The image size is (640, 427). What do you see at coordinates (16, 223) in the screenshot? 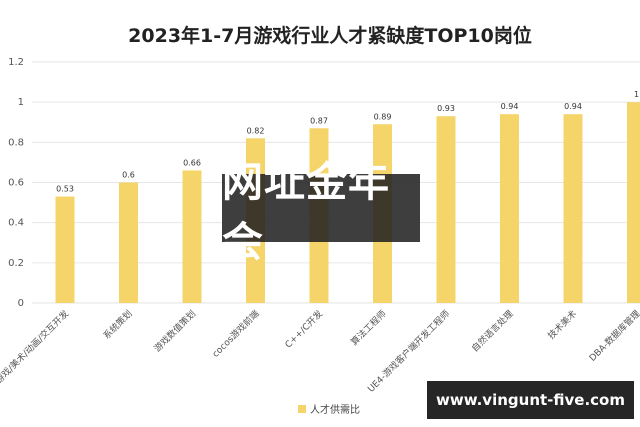
I see `y-tick-label: 0.4` at bounding box center [16, 223].